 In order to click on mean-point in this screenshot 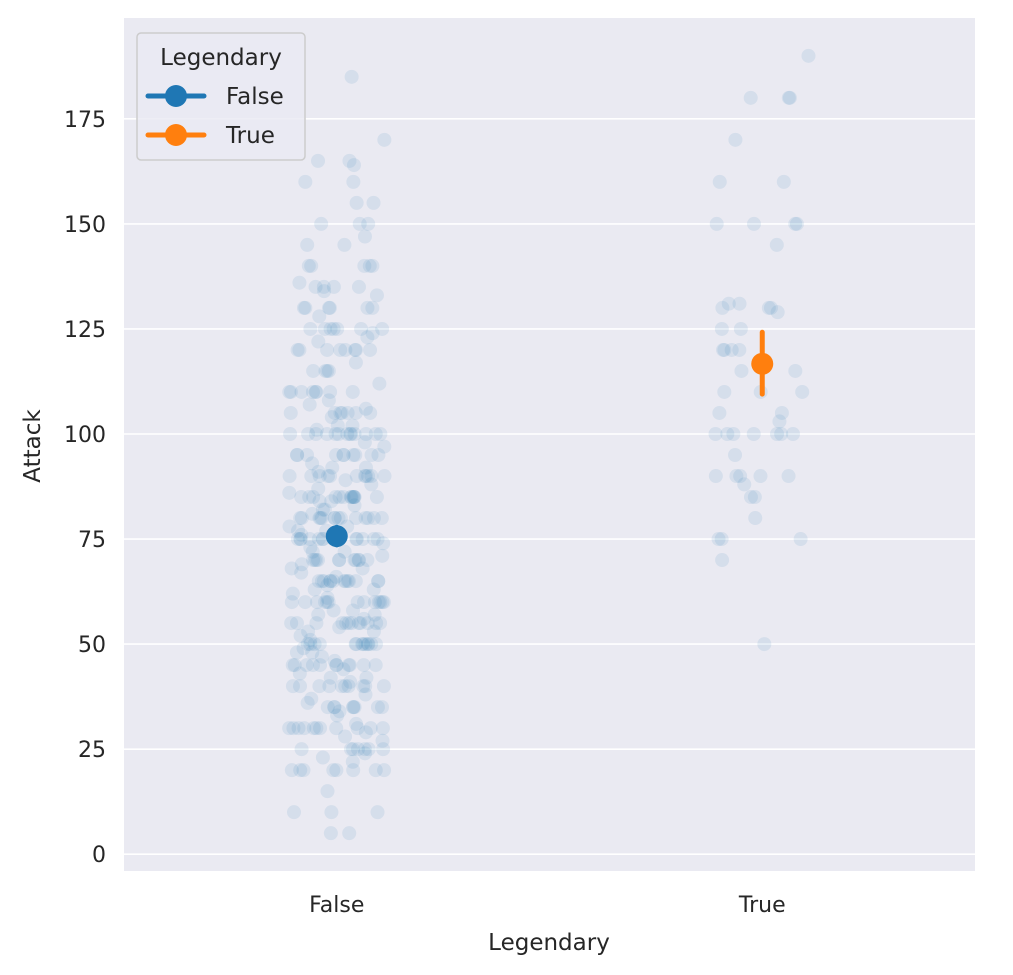, I will do `click(762, 363)`.